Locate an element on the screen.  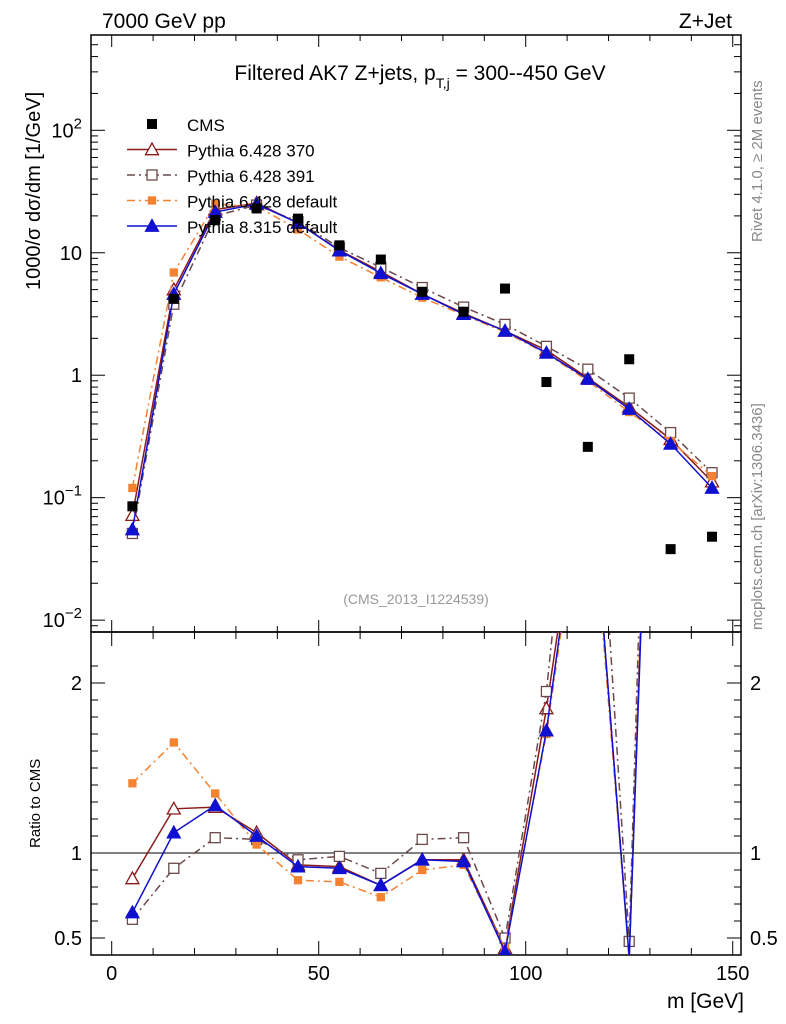
ratio-tick-label-right: 2 is located at coordinates (755, 684).